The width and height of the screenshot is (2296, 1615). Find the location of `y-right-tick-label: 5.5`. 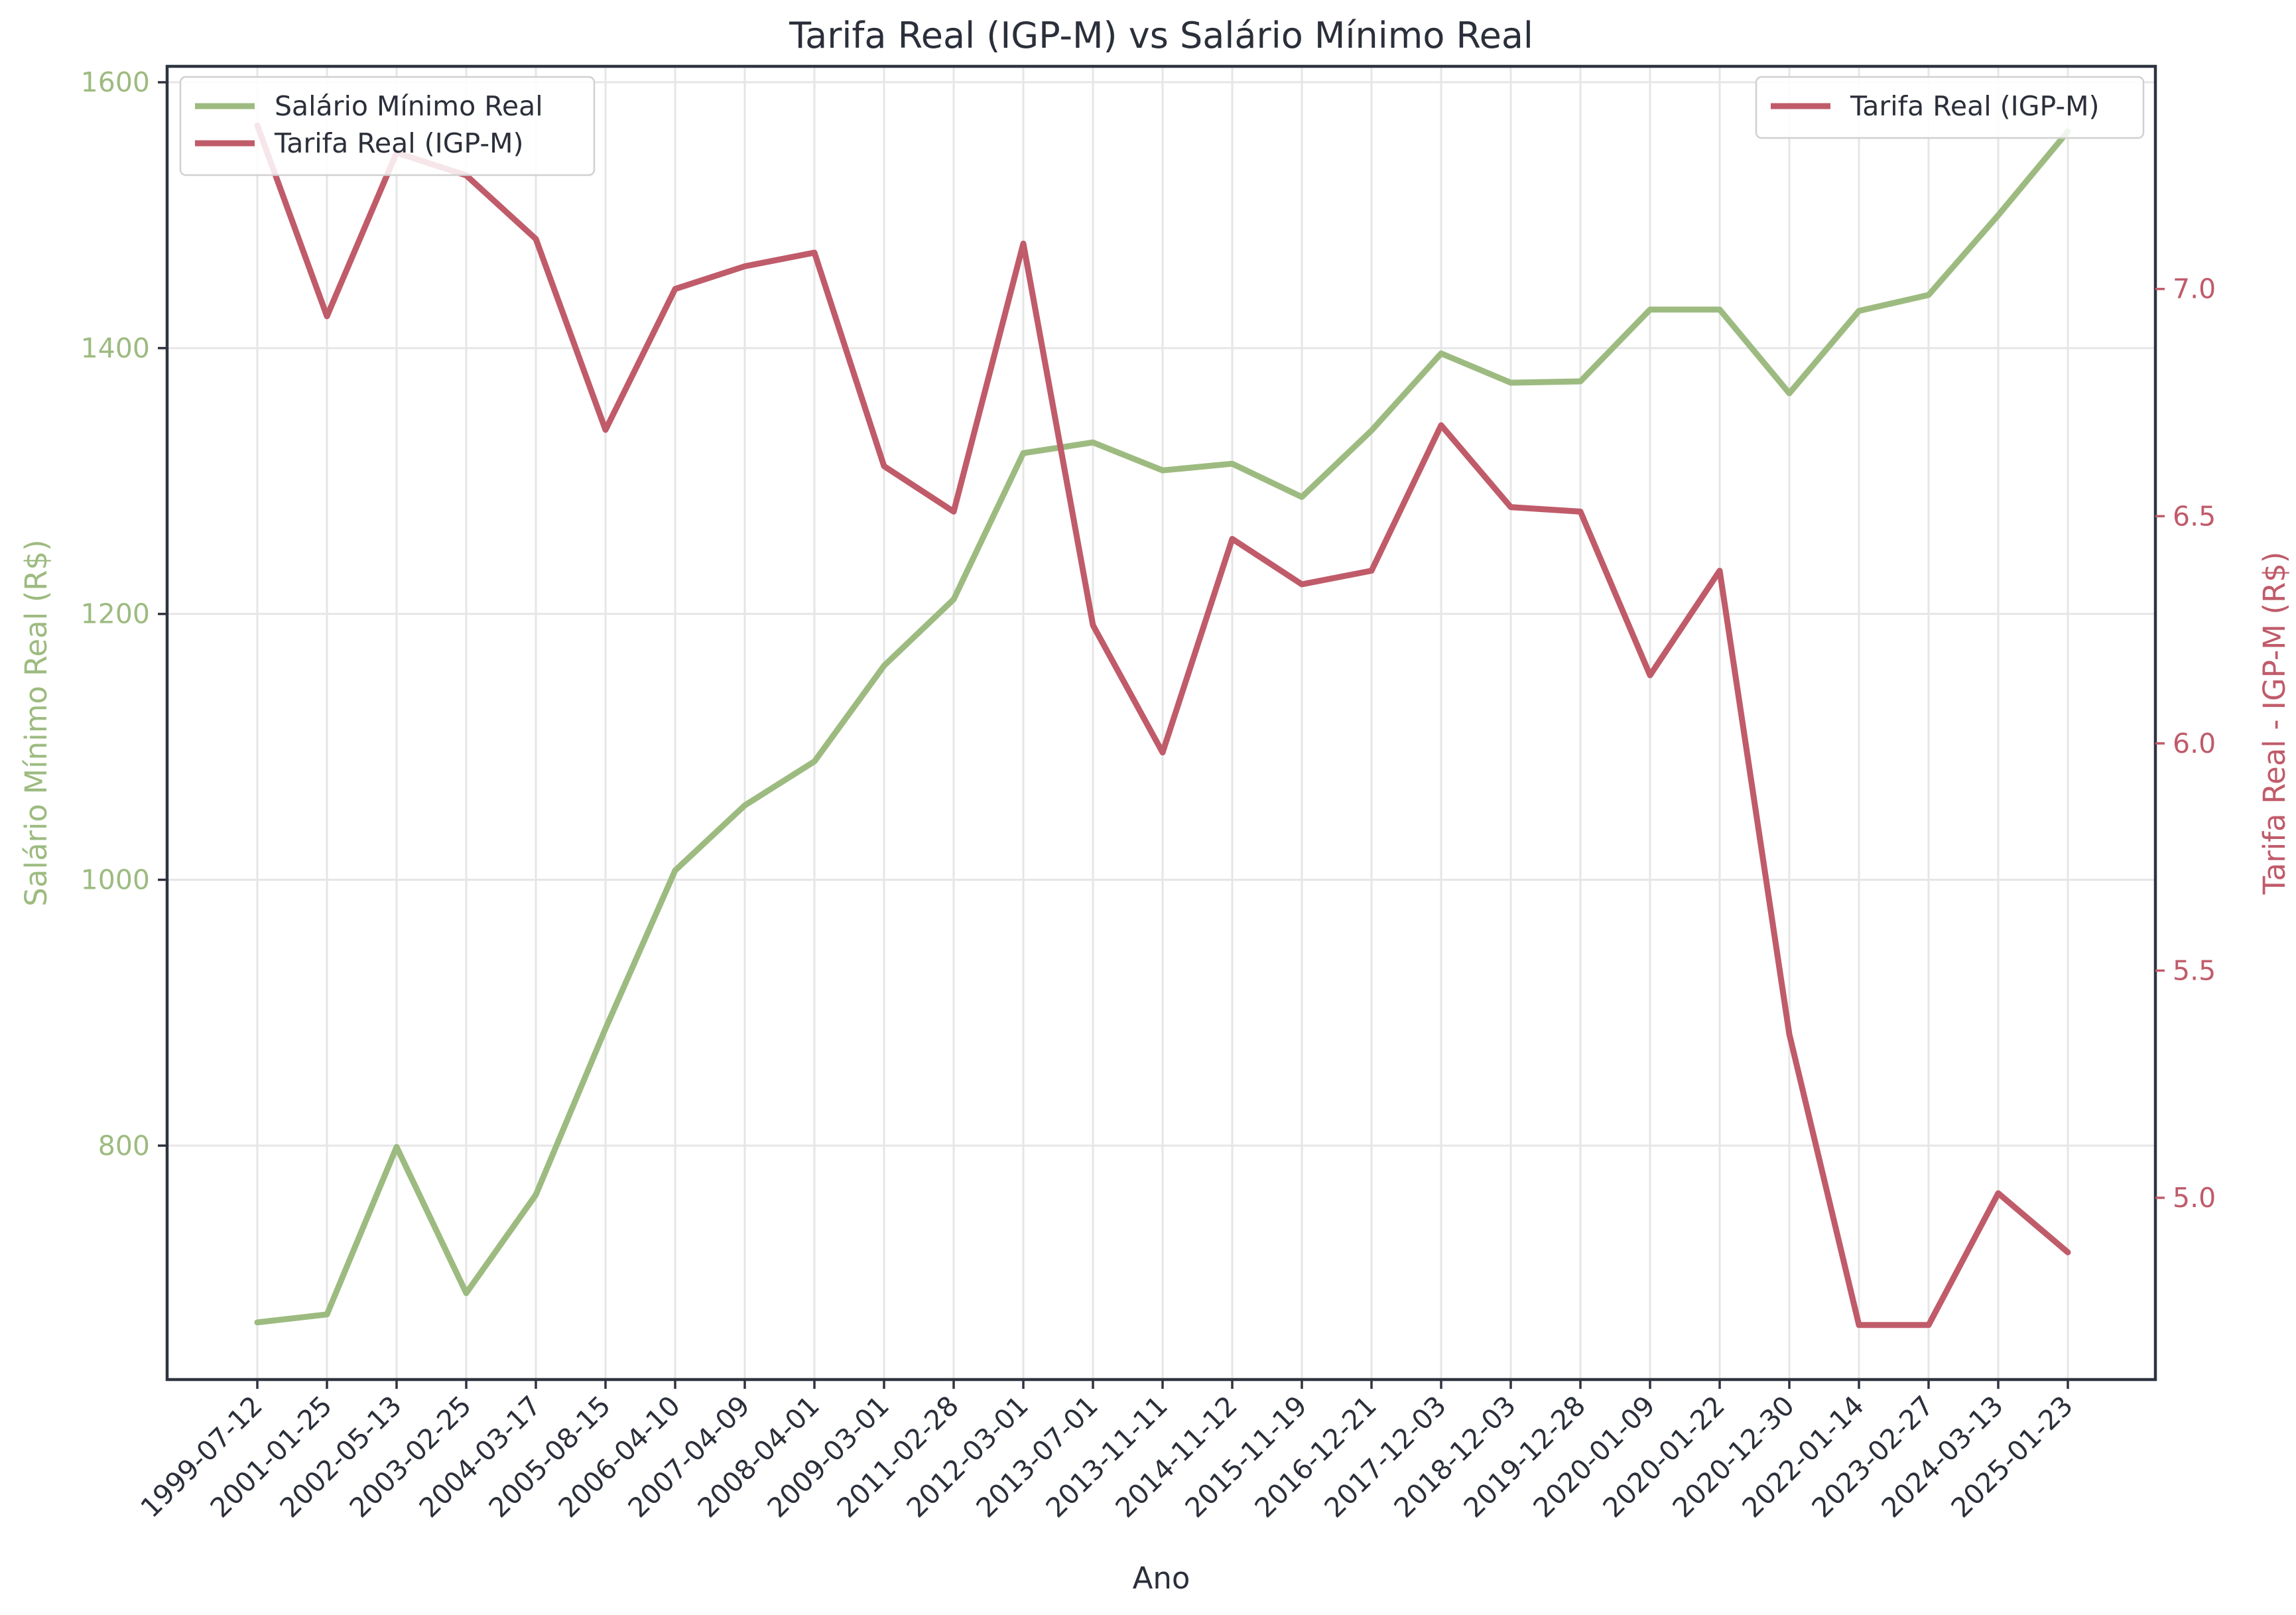

y-right-tick-label: 5.5 is located at coordinates (2194, 970).